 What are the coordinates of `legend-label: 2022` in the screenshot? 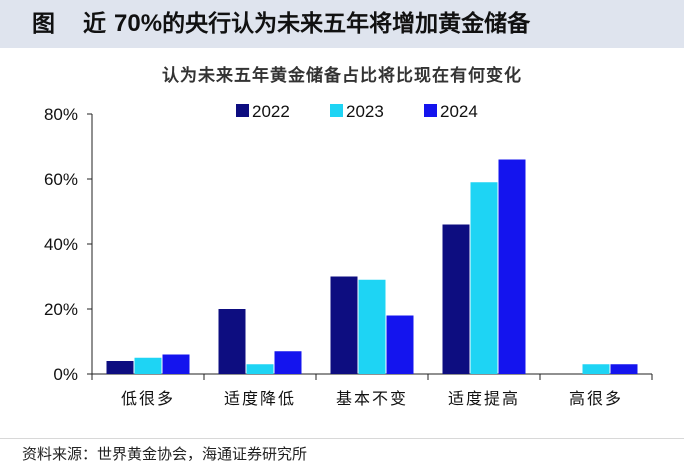 It's located at (271, 111).